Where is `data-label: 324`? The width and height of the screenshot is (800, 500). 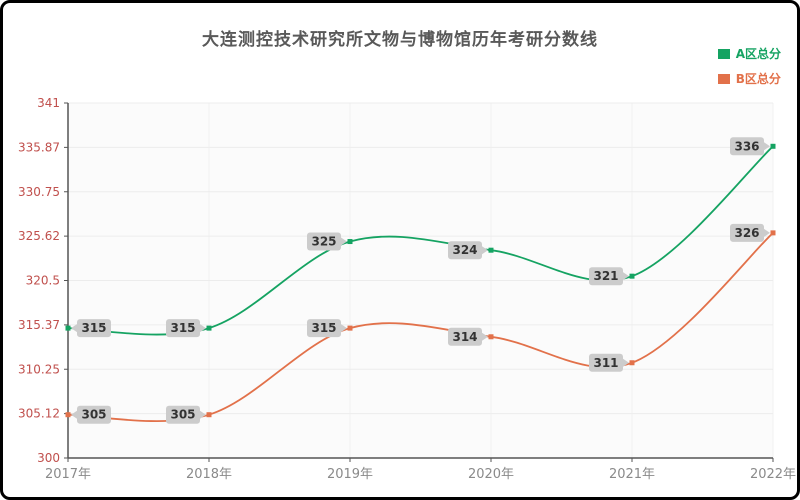
data-label: 324 is located at coordinates (464, 250).